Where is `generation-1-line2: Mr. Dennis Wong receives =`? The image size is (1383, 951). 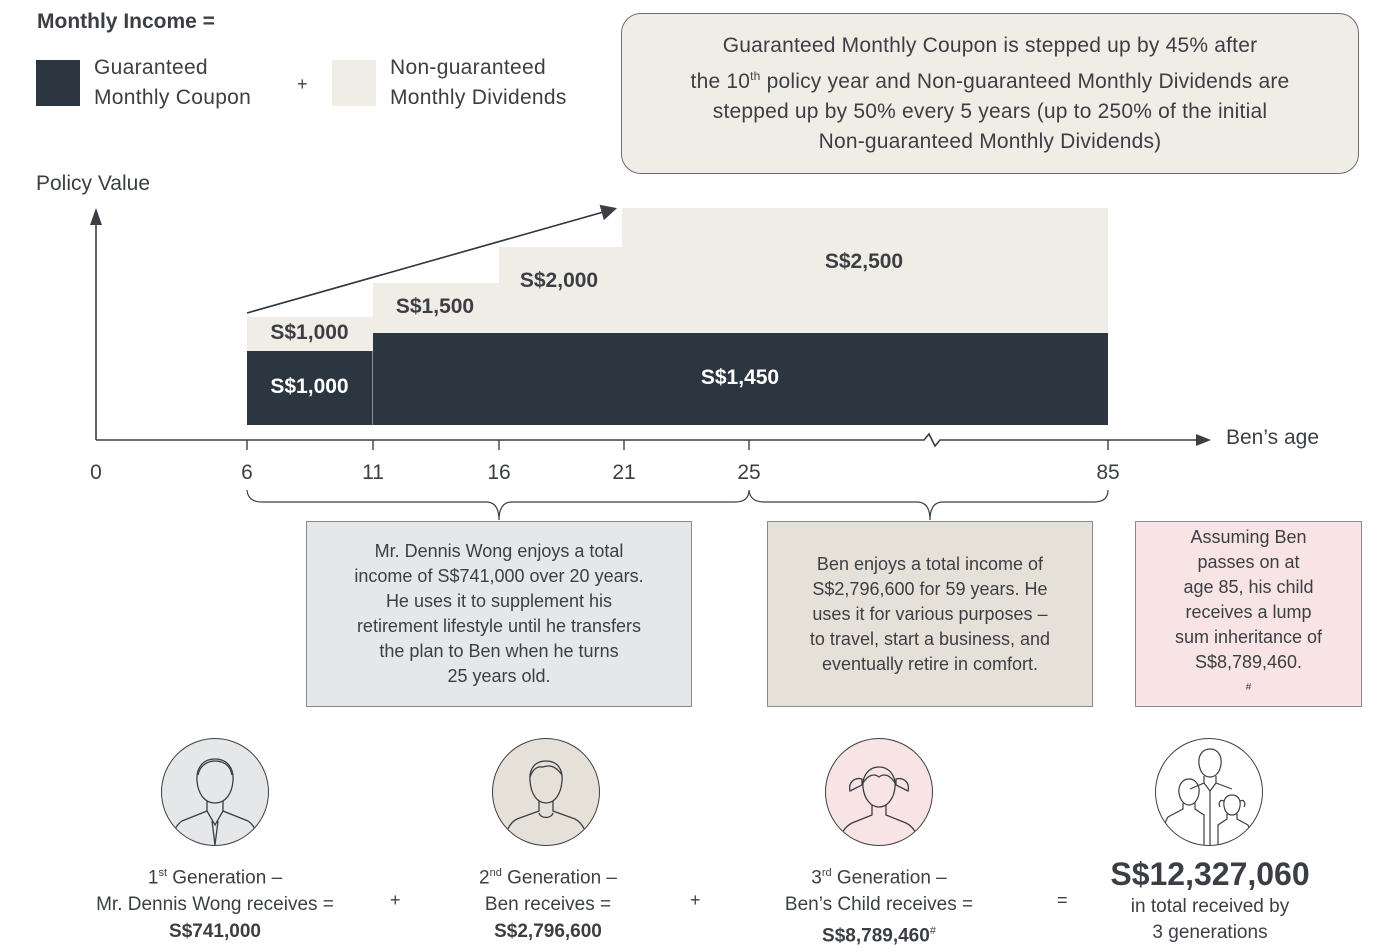 generation-1-line2: Mr. Dennis Wong receives = is located at coordinates (215, 905).